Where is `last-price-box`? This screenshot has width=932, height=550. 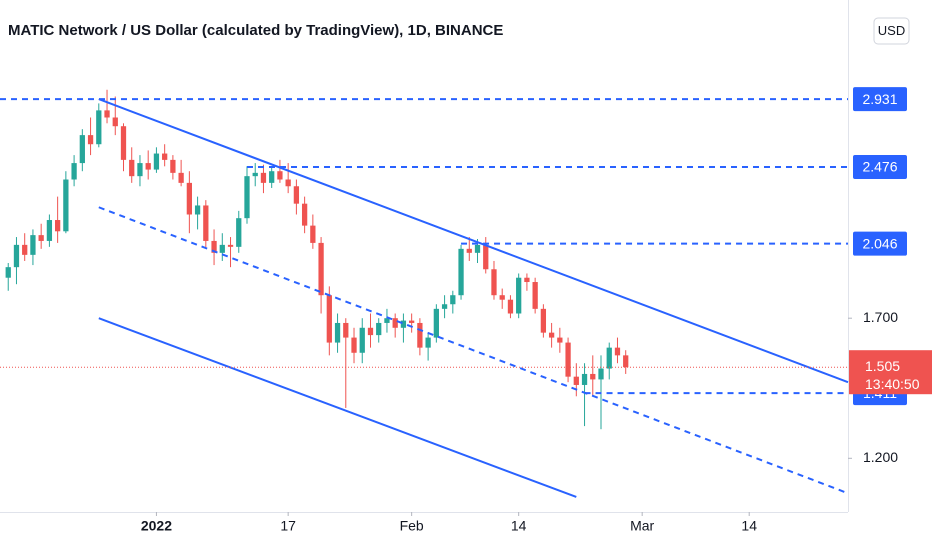 last-price-box is located at coordinates (890, 372).